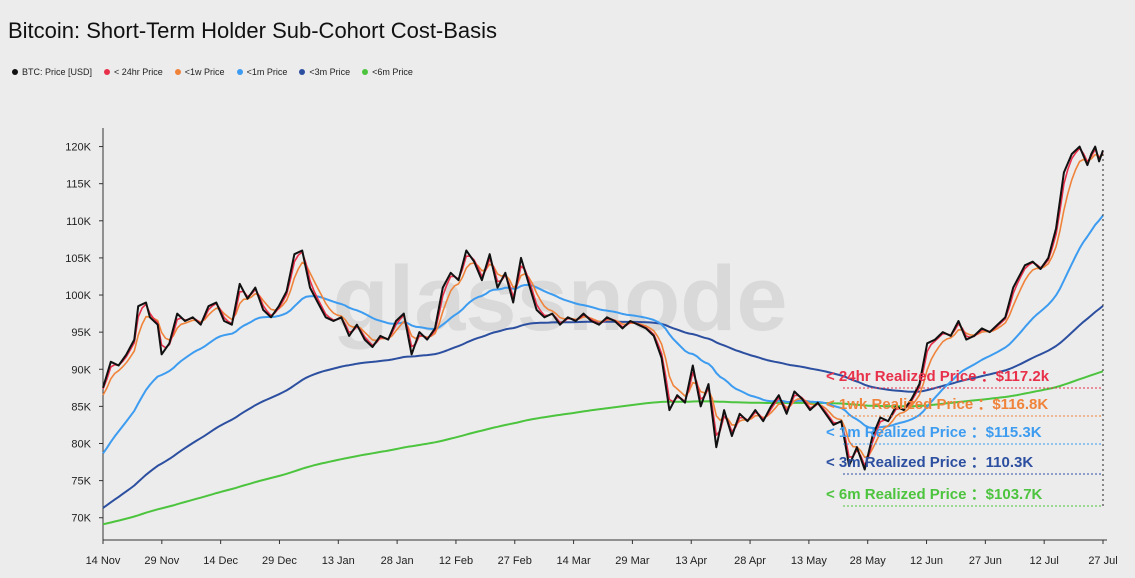  I want to click on x-tick-label: 12 Feb, so click(456, 561).